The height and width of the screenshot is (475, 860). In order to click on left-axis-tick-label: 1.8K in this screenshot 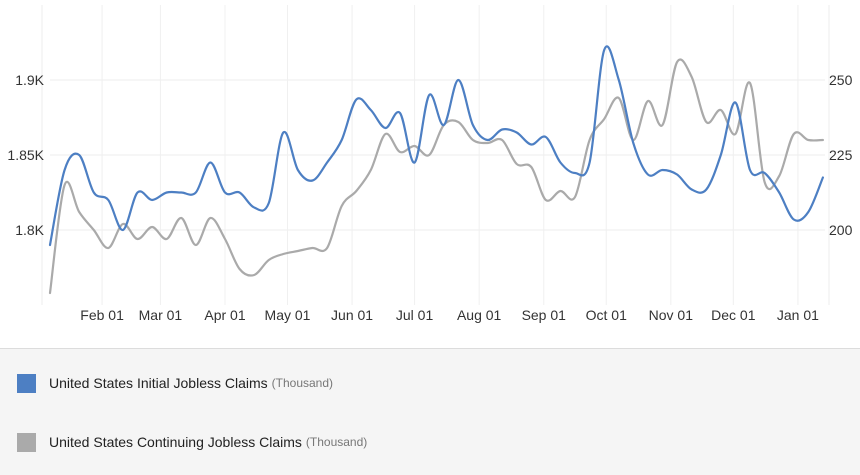, I will do `click(29, 230)`.